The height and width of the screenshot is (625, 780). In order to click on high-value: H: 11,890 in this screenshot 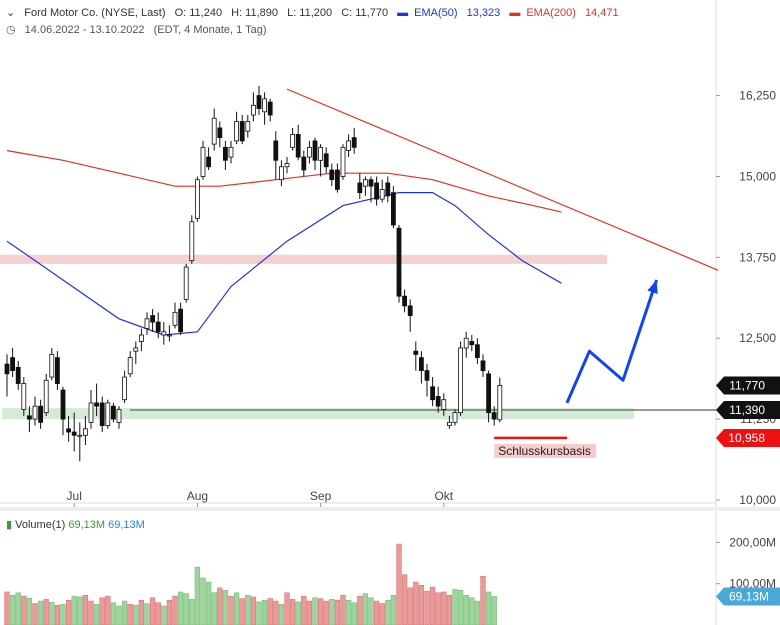, I will do `click(255, 13)`.